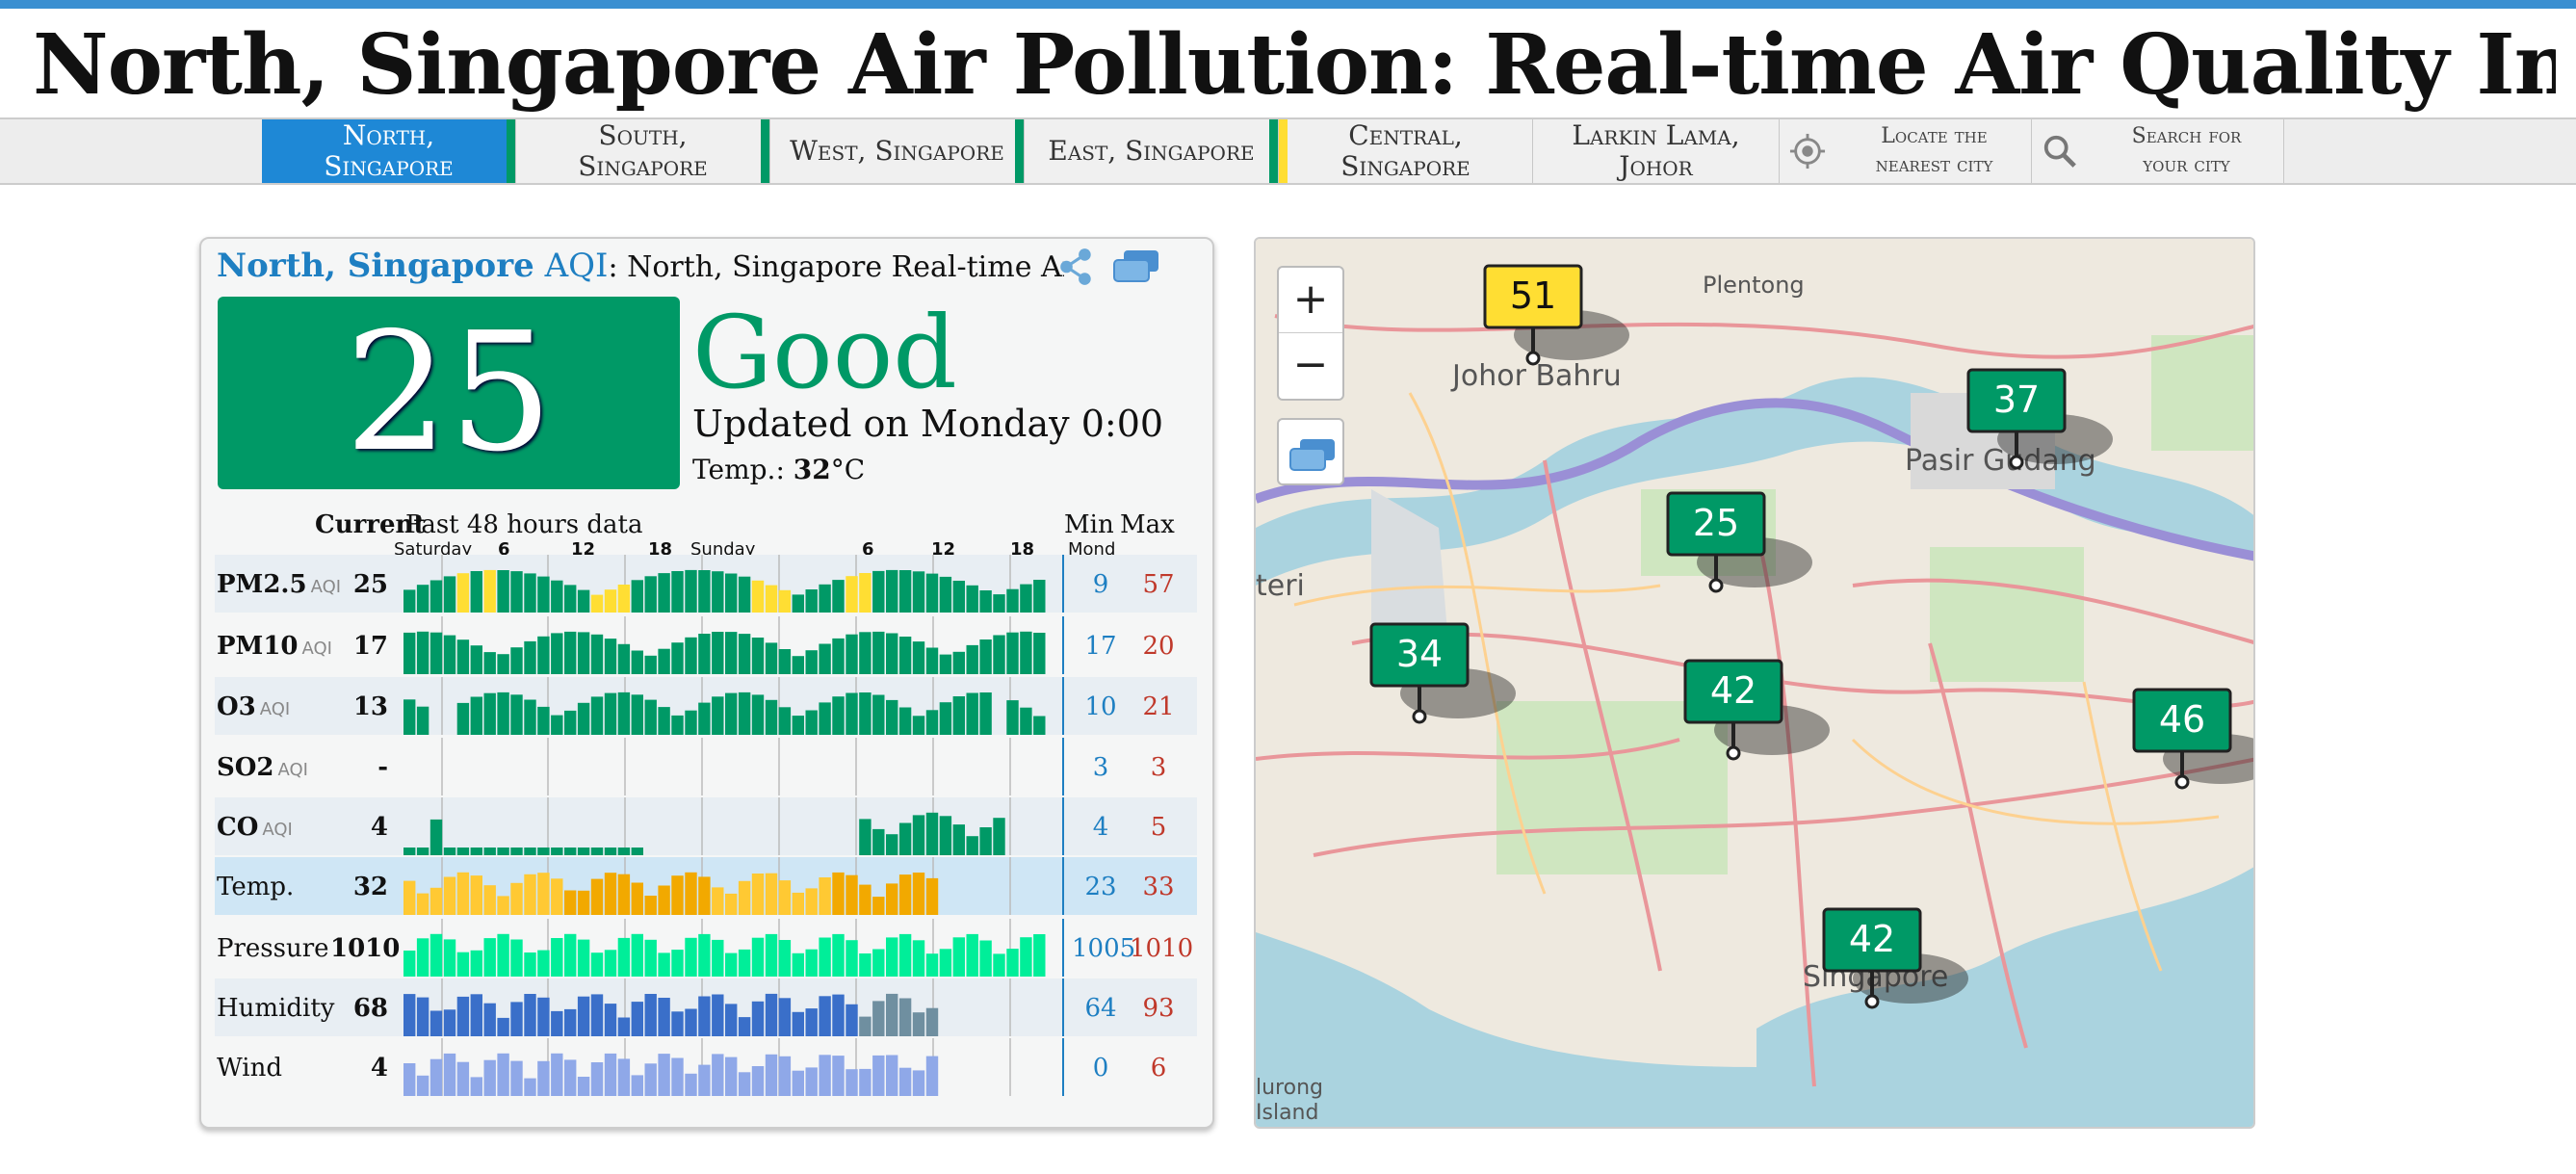 Image resolution: width=2576 pixels, height=1174 pixels. What do you see at coordinates (1100, 827) in the screenshot?
I see `row-min-value: 4` at bounding box center [1100, 827].